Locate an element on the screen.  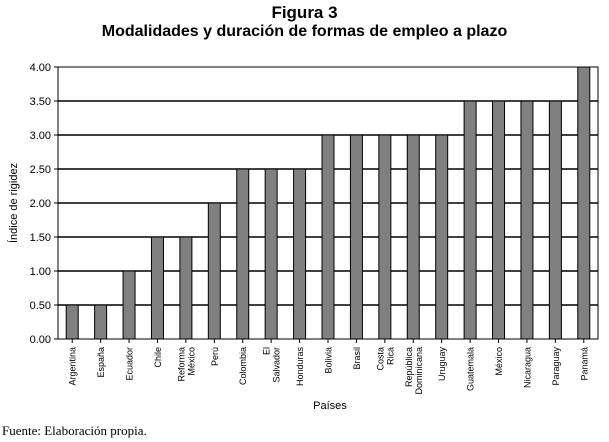
svg-text: Brasil is located at coordinates (357, 358).